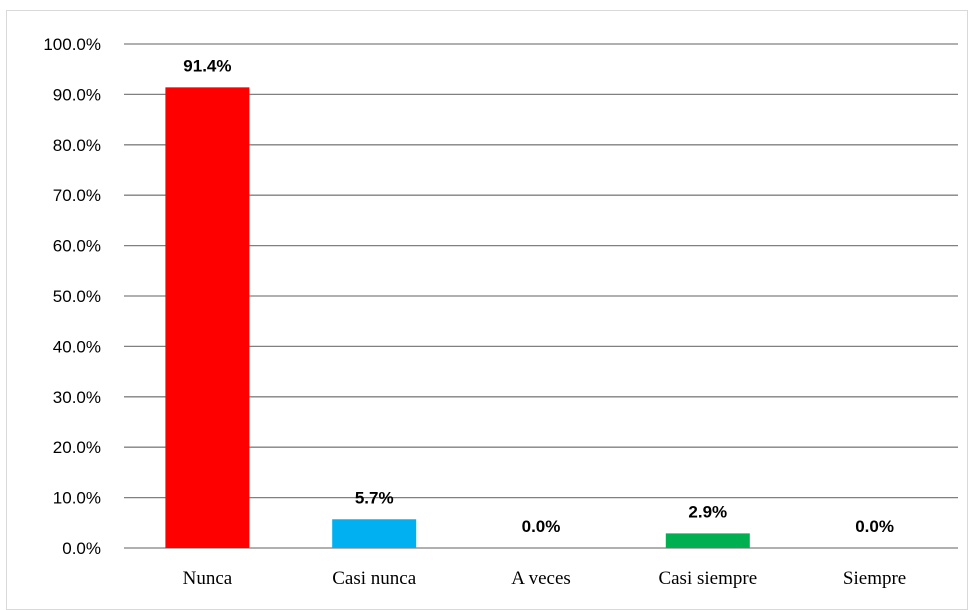 The width and height of the screenshot is (972, 610). What do you see at coordinates (707, 540) in the screenshot?
I see `bar-casi-siempre` at bounding box center [707, 540].